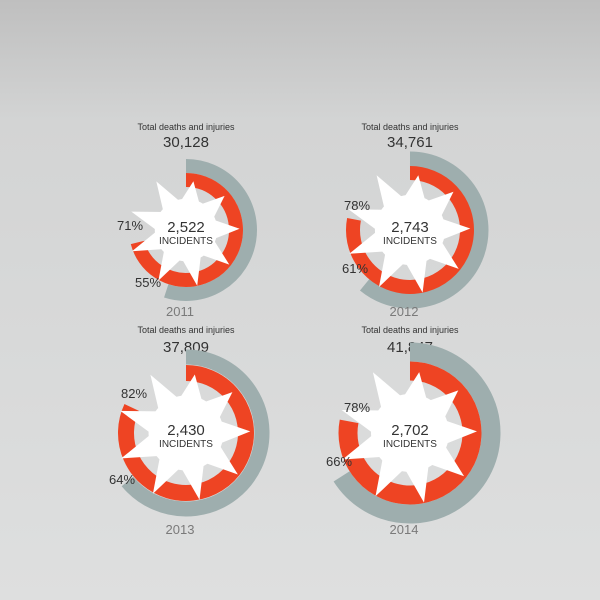 The width and height of the screenshot is (600, 600). Describe the element at coordinates (410, 430) in the screenshot. I see `incidents-value: 2,702` at that location.